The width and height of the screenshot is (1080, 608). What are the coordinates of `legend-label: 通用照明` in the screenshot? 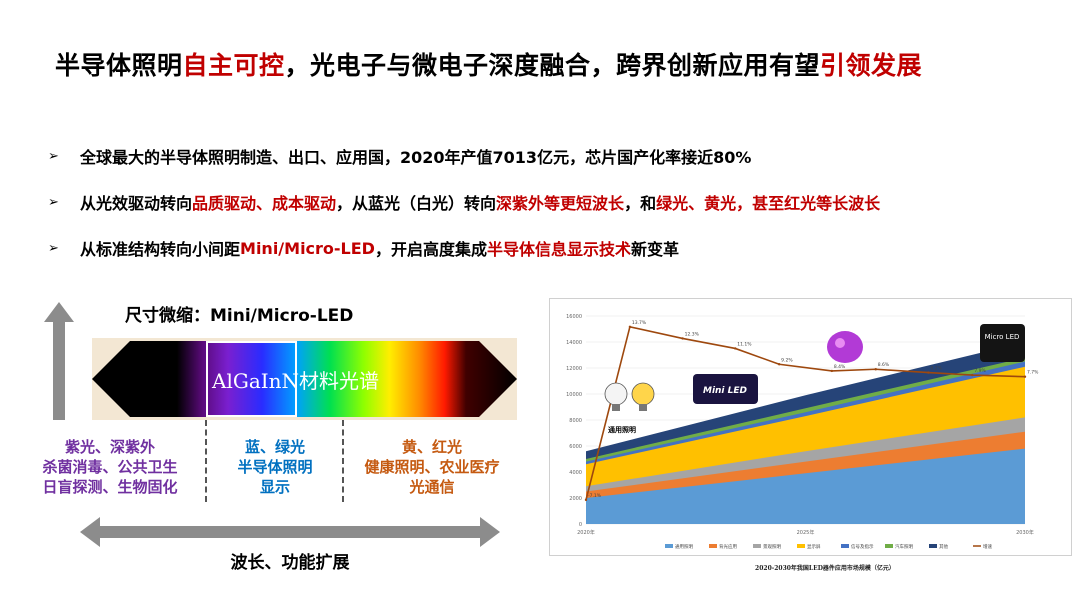 It's located at (684, 546).